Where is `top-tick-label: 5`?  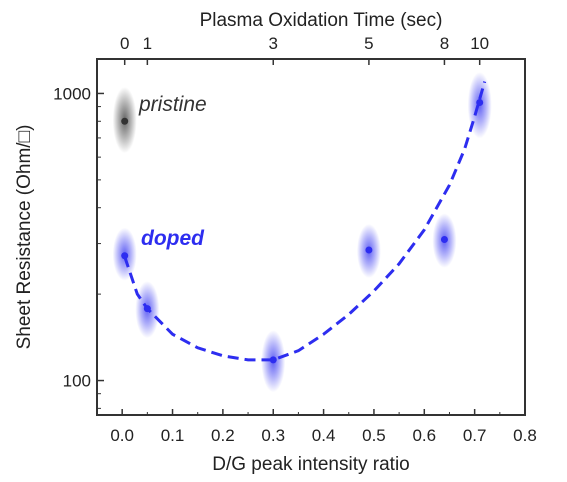
top-tick-label: 5 is located at coordinates (368, 43).